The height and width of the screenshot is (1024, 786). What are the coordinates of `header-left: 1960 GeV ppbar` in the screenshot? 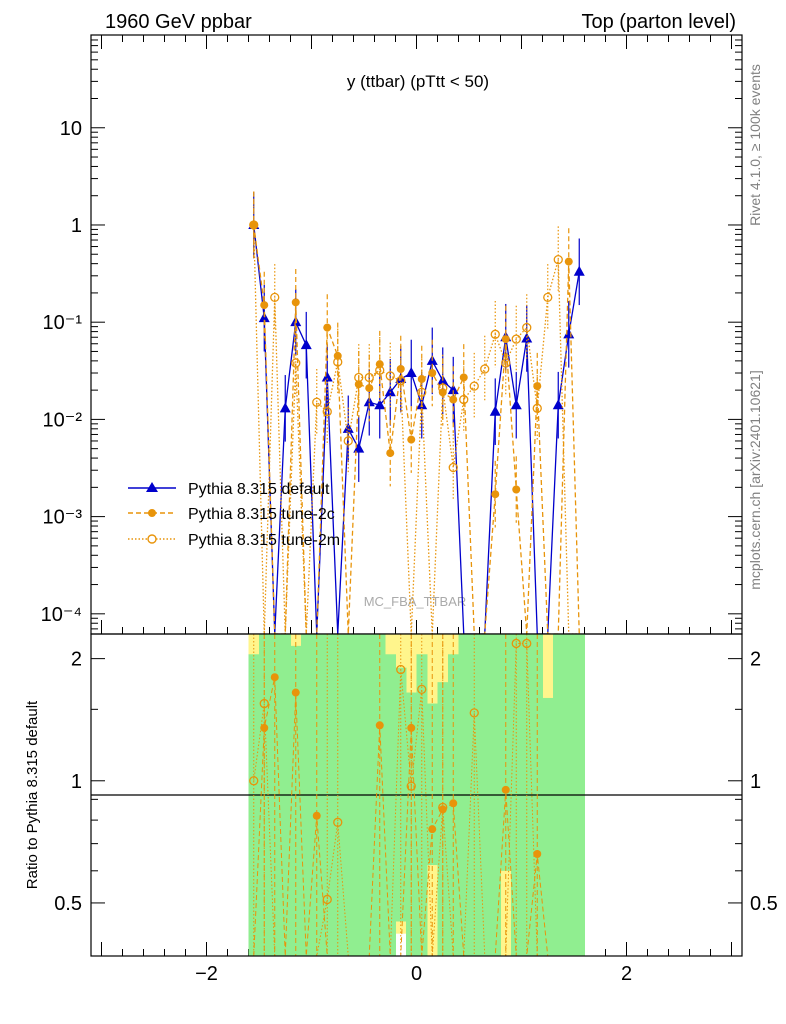 It's located at (178, 22).